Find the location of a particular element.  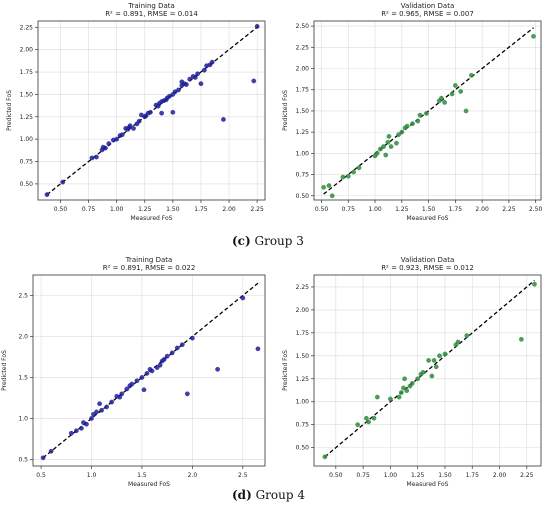

x-tick-label: 1.50 is located at coordinates (445, 475).